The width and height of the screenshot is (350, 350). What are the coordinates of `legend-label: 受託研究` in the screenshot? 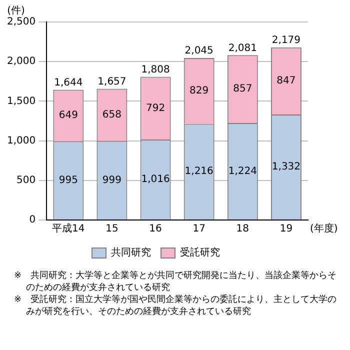 It's located at (200, 252).